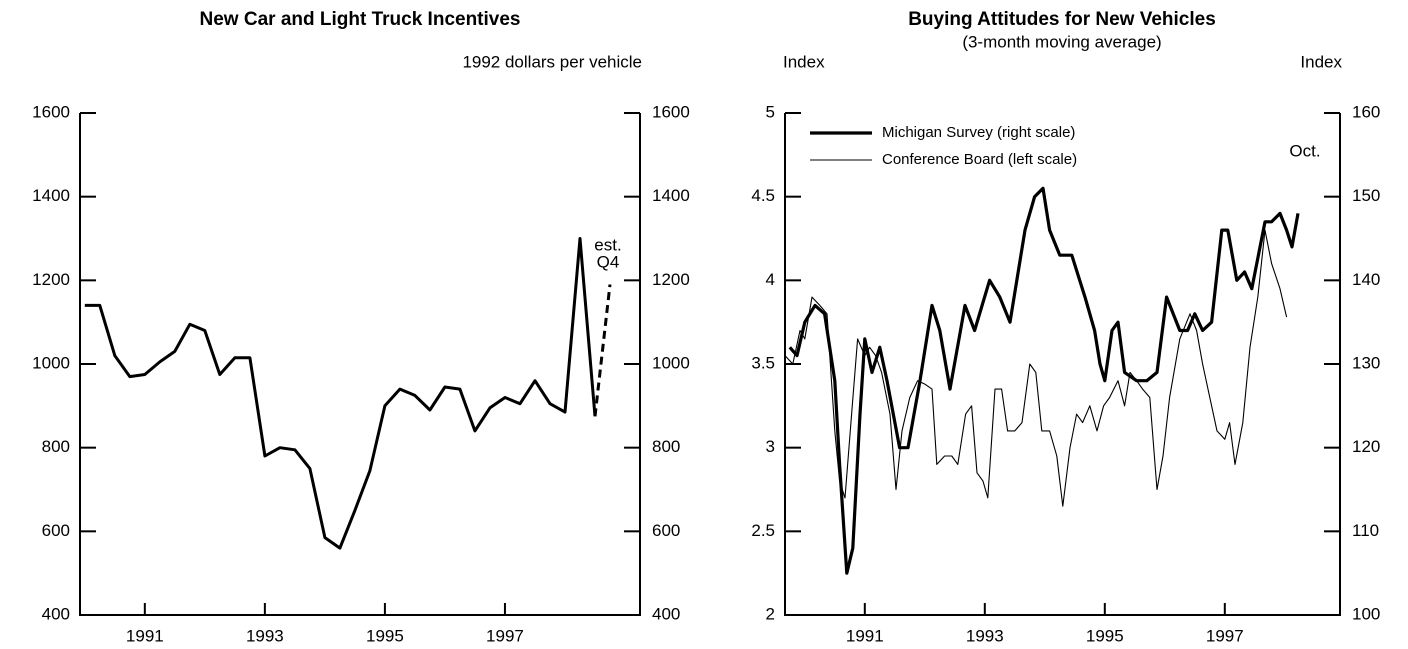 The width and height of the screenshot is (1408, 649). Describe the element at coordinates (666, 530) in the screenshot. I see `y2-tick-label: 600` at that location.